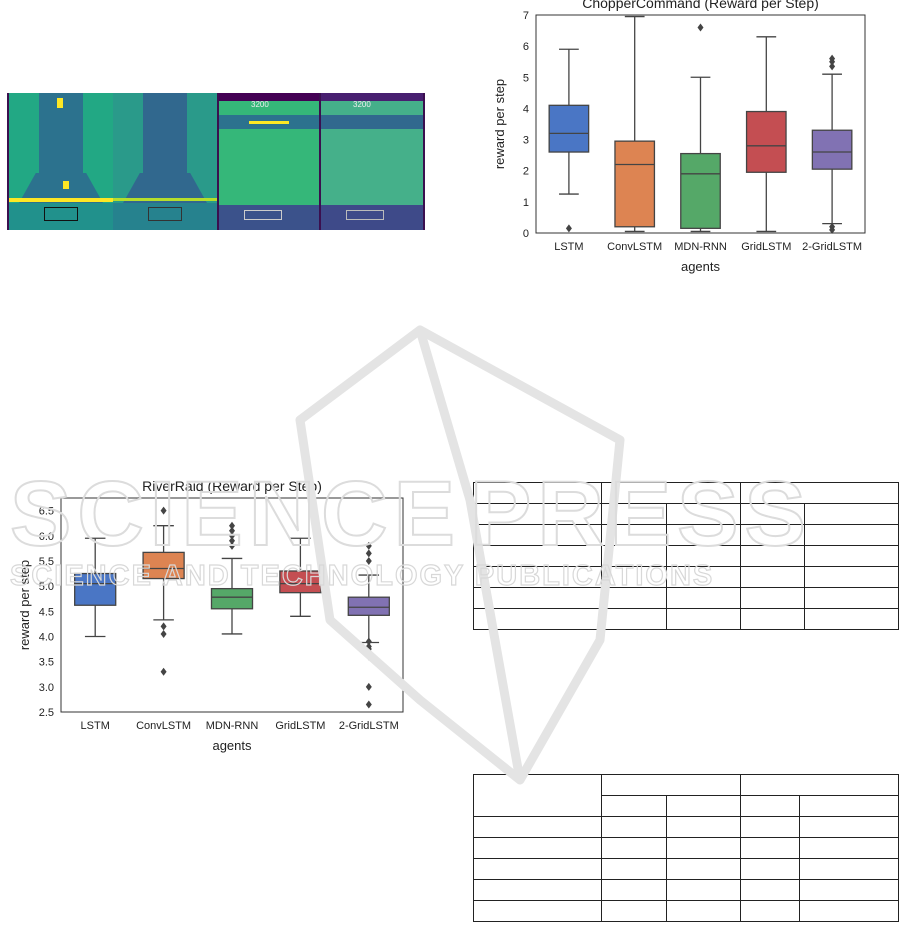 This screenshot has width=901, height=927. I want to click on y-tick-label: 4.0, so click(46, 637).